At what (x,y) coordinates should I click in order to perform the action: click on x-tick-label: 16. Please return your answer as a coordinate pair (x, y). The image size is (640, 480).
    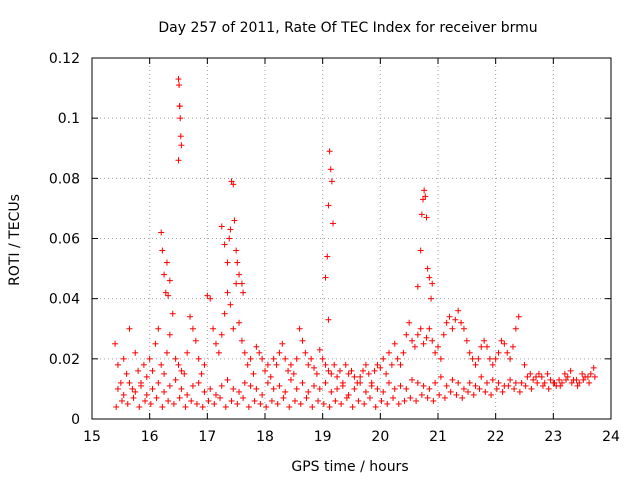
    Looking at the image, I should click on (150, 437).